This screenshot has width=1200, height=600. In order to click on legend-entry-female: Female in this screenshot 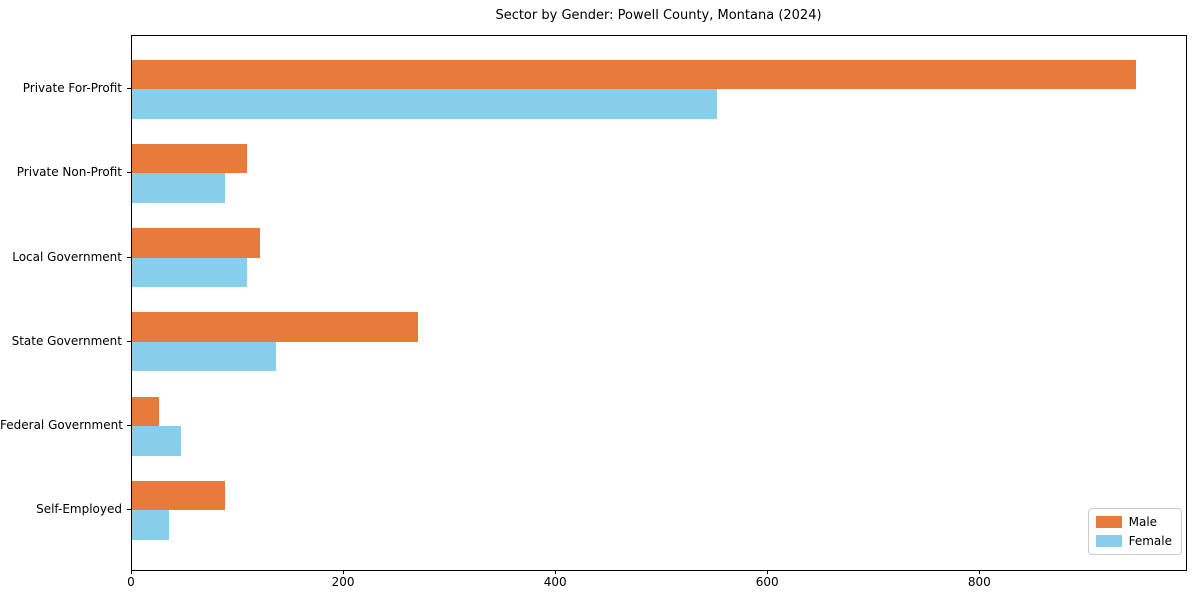, I will do `click(1133, 541)`.